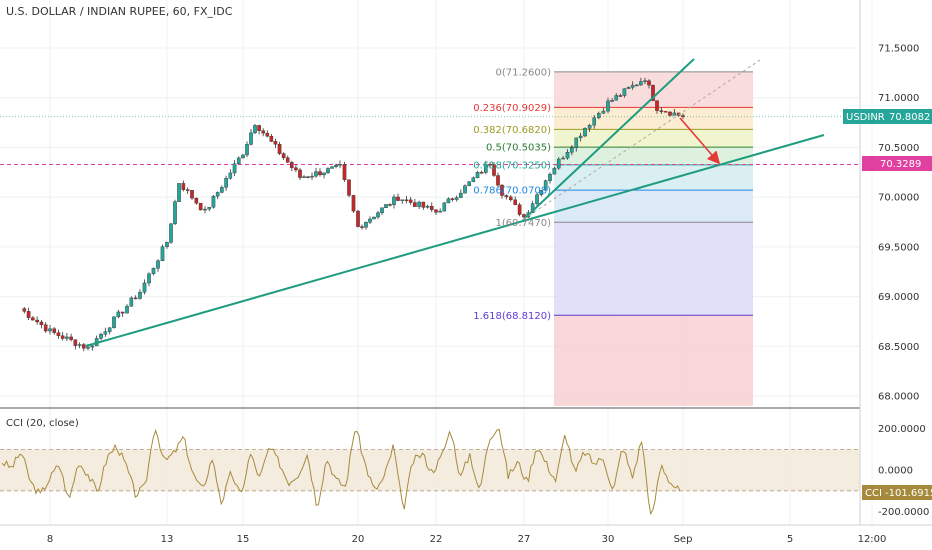  Describe the element at coordinates (898, 148) in the screenshot. I see `price-tick-label: 70.5000` at that location.